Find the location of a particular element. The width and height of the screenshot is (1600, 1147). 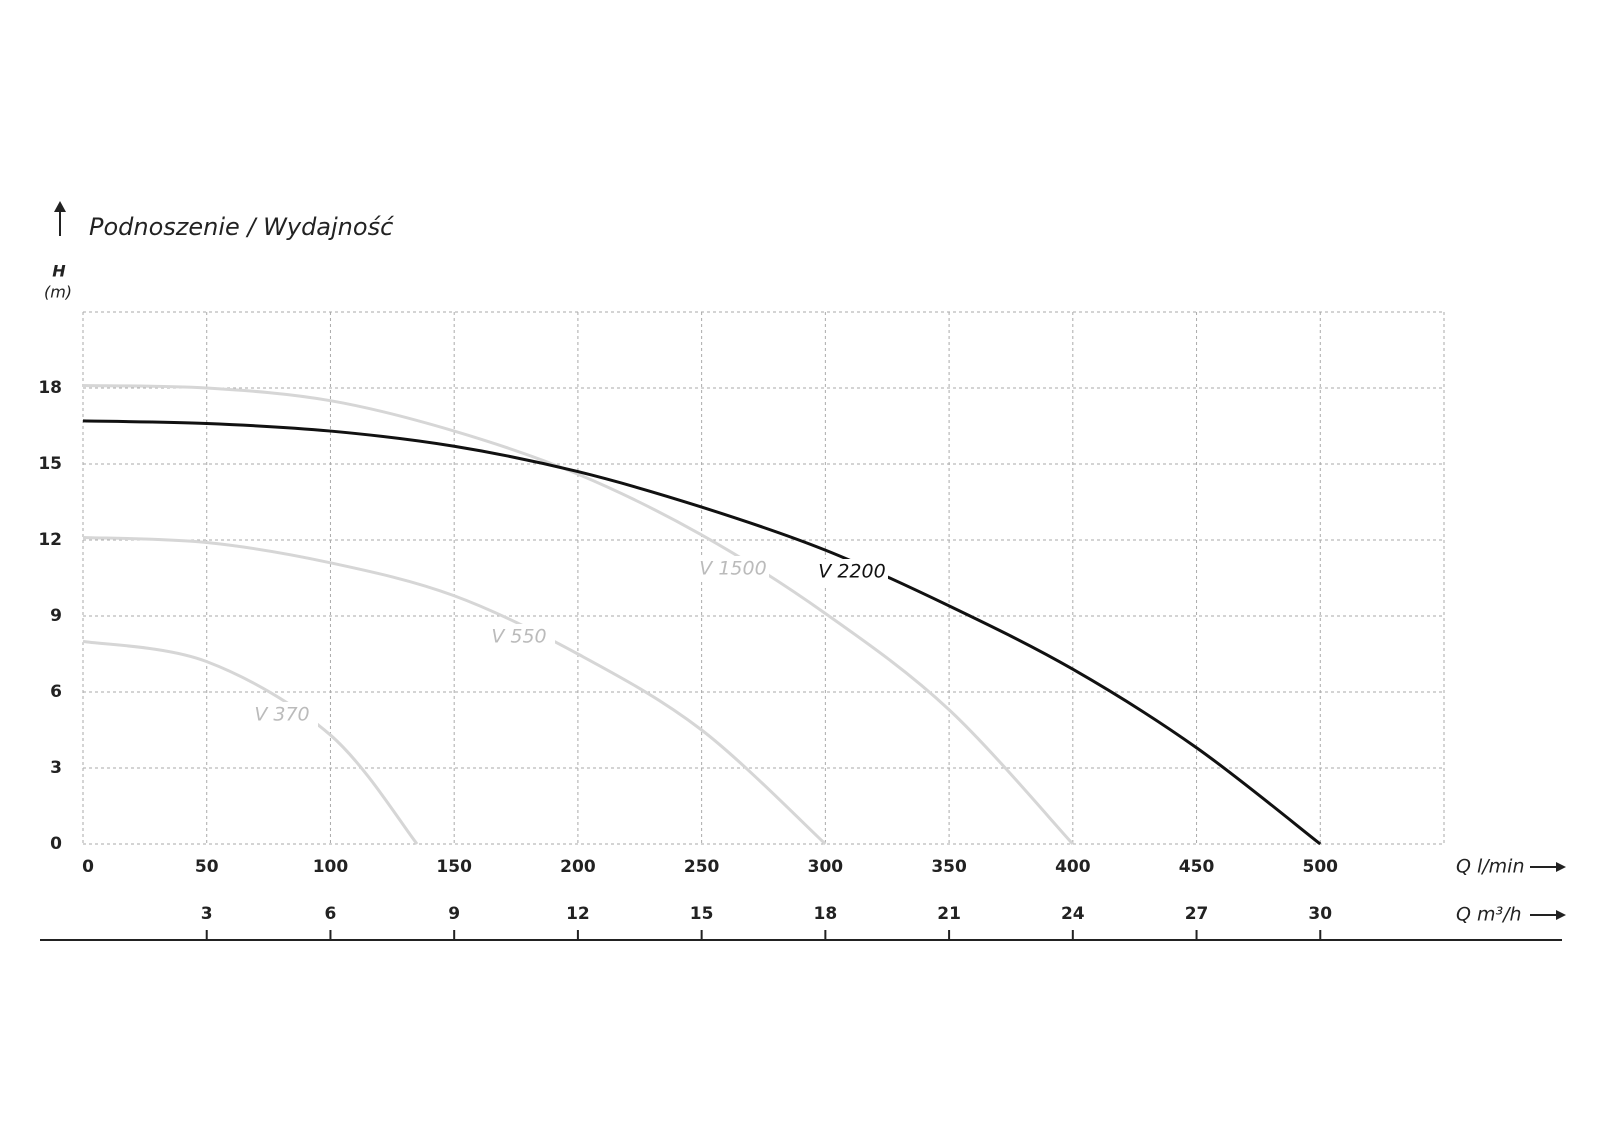

x2-tick-label: 18 is located at coordinates (826, 914).